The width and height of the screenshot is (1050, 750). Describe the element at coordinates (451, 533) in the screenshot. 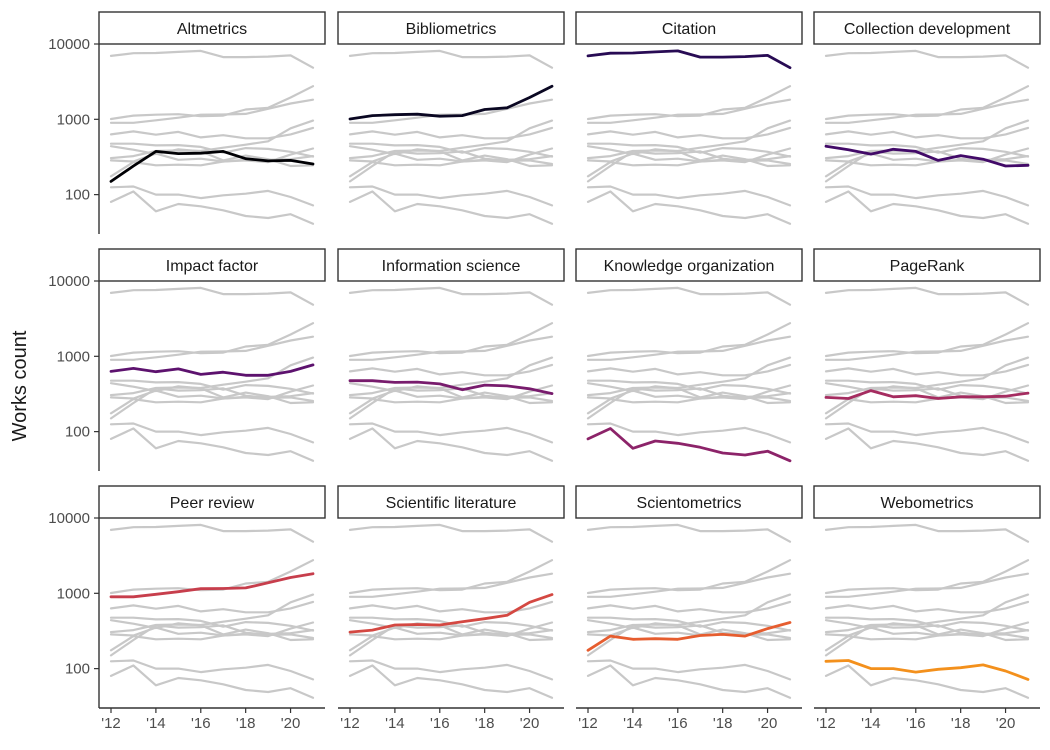

I see `background-line-citation-in-scientific-literature` at that location.